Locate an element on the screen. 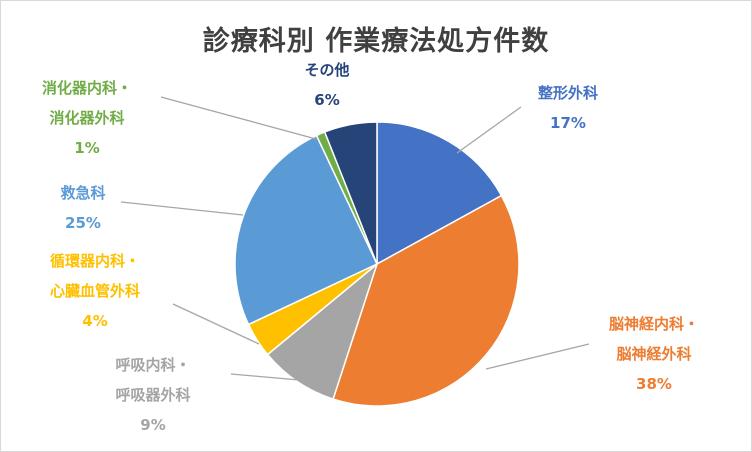 The width and height of the screenshot is (752, 452). slice-percent-label: 6% is located at coordinates (326, 100).